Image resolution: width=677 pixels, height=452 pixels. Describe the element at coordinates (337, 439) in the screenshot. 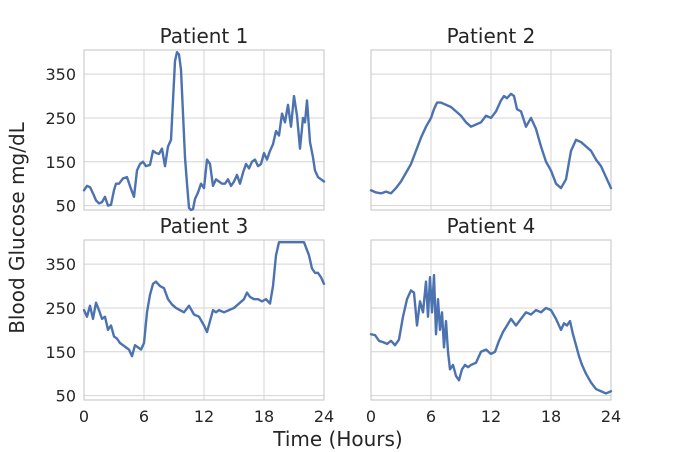

I see `x-axis-label: Time (Hours)` at that location.